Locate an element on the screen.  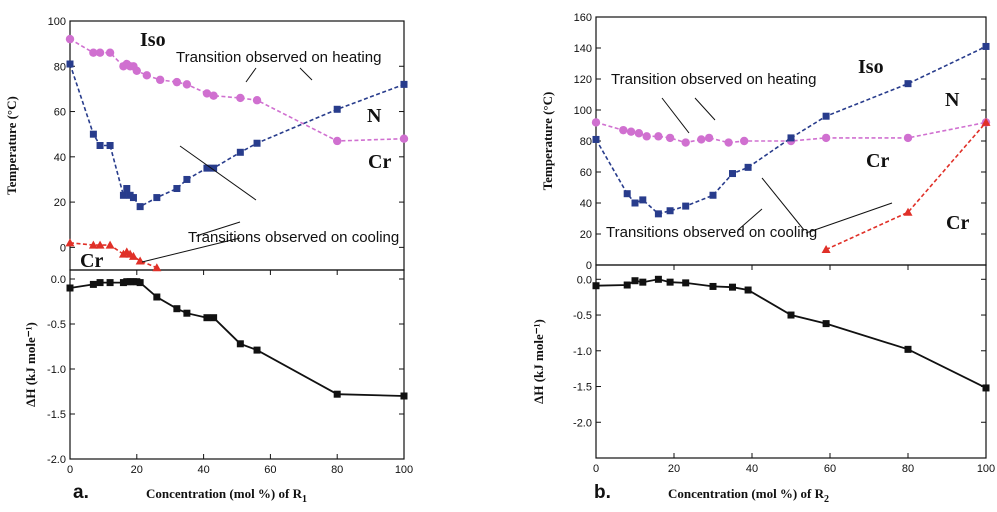
label-a_top-cr1: Cr is located at coordinates (379, 162).